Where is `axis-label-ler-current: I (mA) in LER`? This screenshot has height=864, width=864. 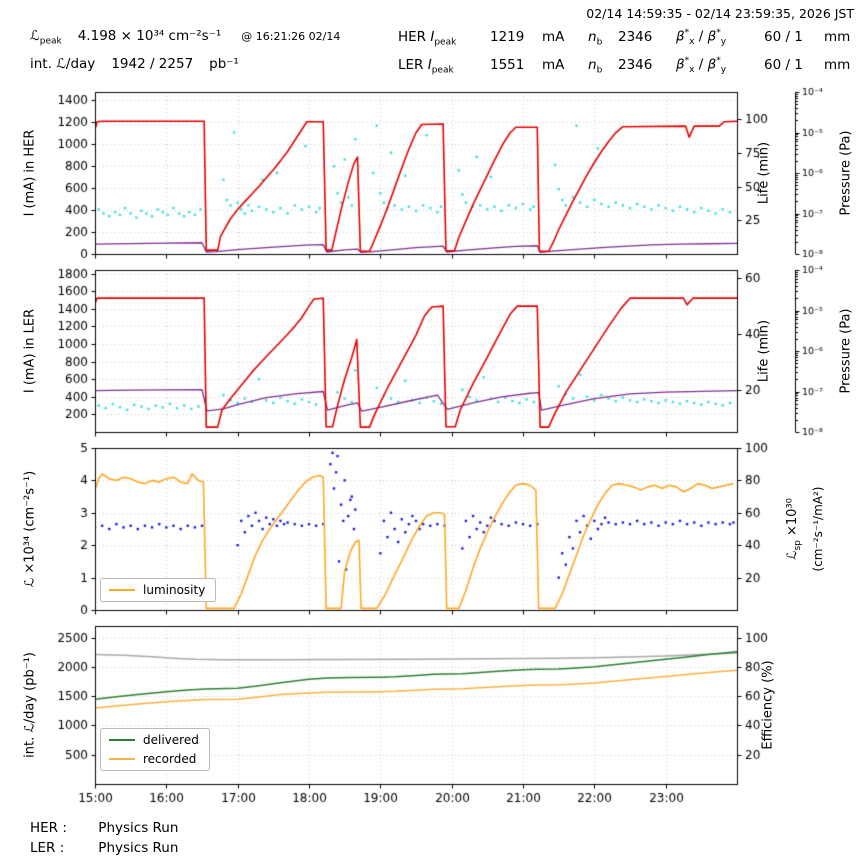 axis-label-ler-current: I (mA) in LER is located at coordinates (30, 351).